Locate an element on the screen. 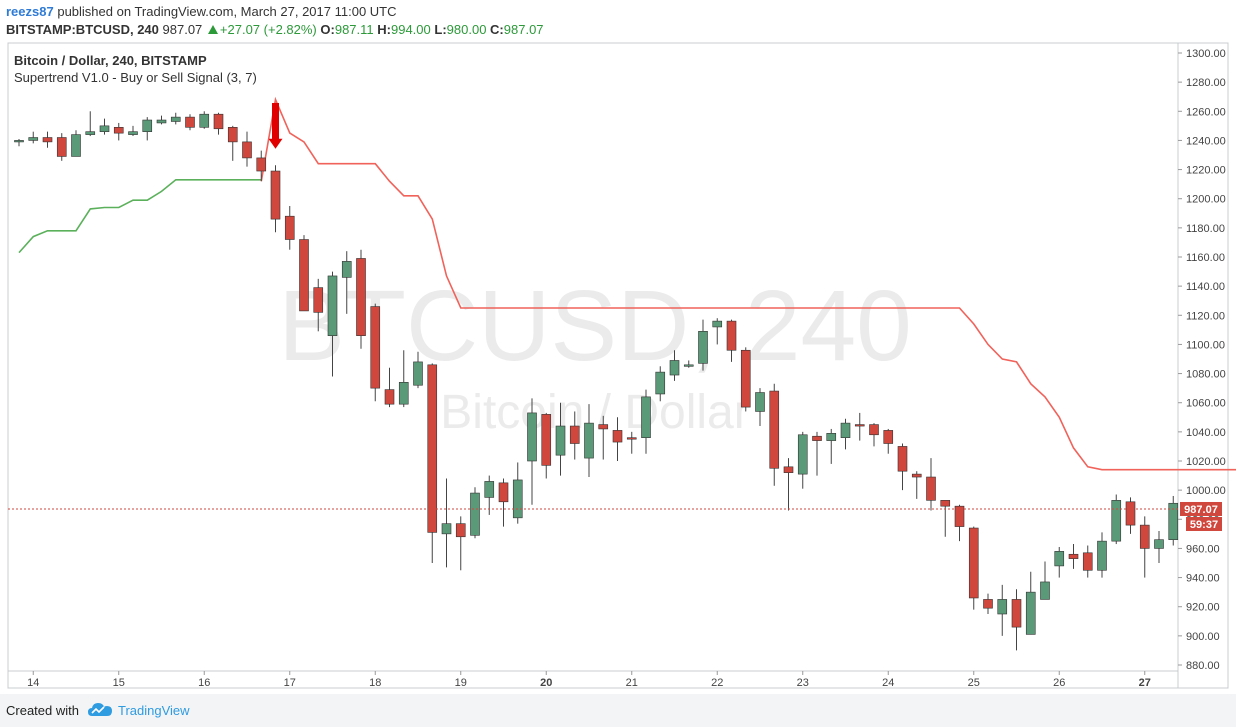 Image resolution: width=1236 pixels, height=727 pixels. triangle-up-icon is located at coordinates (212, 29).